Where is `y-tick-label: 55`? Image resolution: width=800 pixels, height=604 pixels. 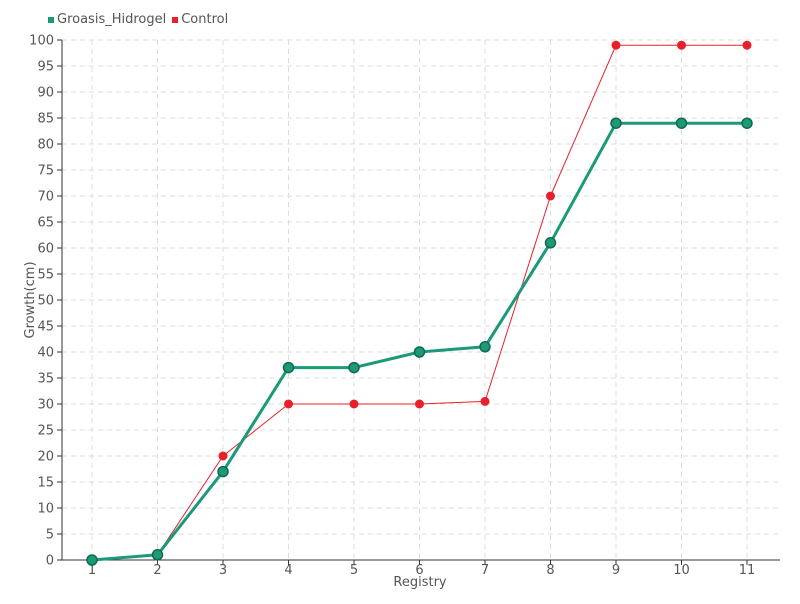
y-tick-label: 55 is located at coordinates (45, 275).